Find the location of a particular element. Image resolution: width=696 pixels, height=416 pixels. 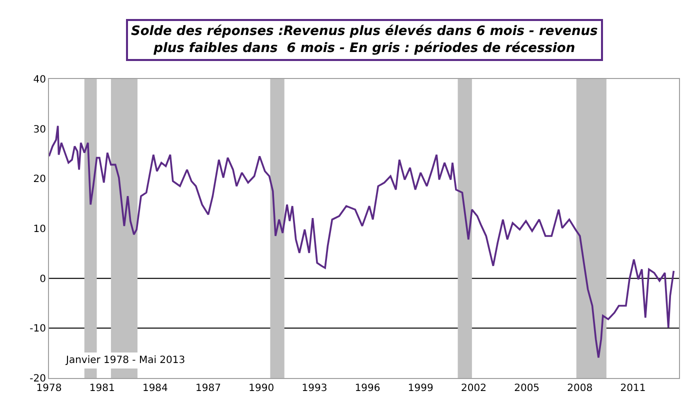

x-tick-label: 1978 is located at coordinates (49, 388).